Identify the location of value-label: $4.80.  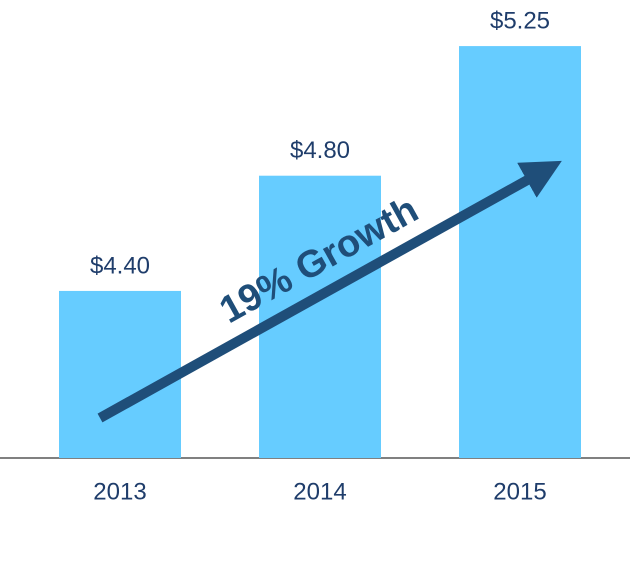
(320, 150).